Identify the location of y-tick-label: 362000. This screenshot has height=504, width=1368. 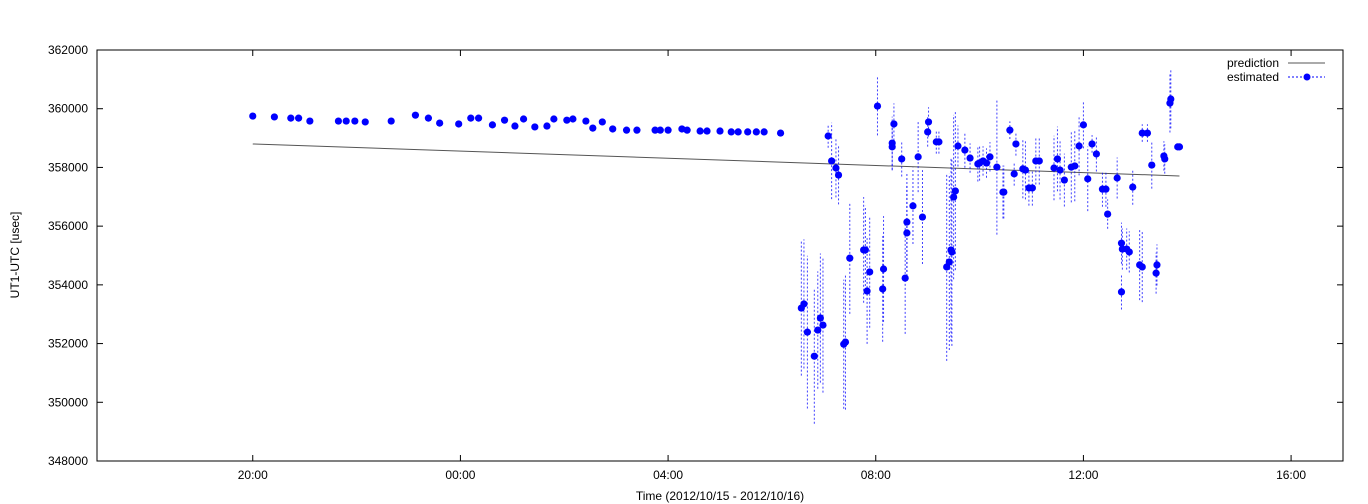
(68, 50).